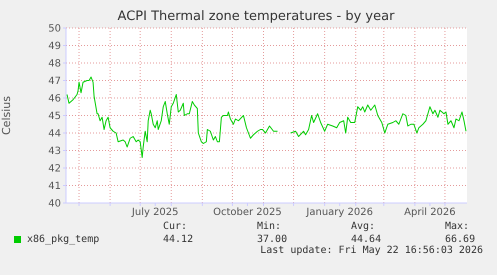 The width and height of the screenshot is (497, 275). Describe the element at coordinates (457, 226) in the screenshot. I see `text: Max:` at that location.